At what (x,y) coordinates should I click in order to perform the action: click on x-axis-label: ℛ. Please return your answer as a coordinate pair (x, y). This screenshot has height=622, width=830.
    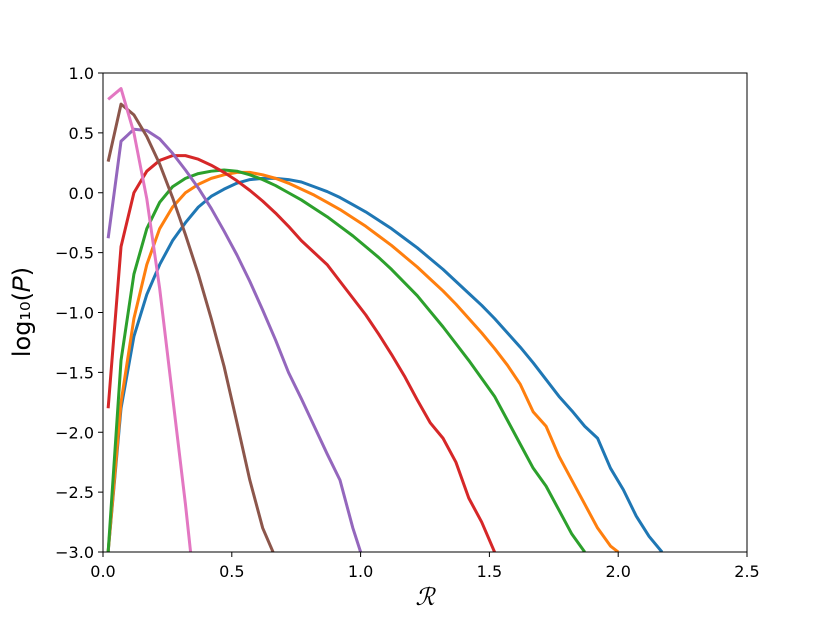
    Looking at the image, I should click on (425, 597).